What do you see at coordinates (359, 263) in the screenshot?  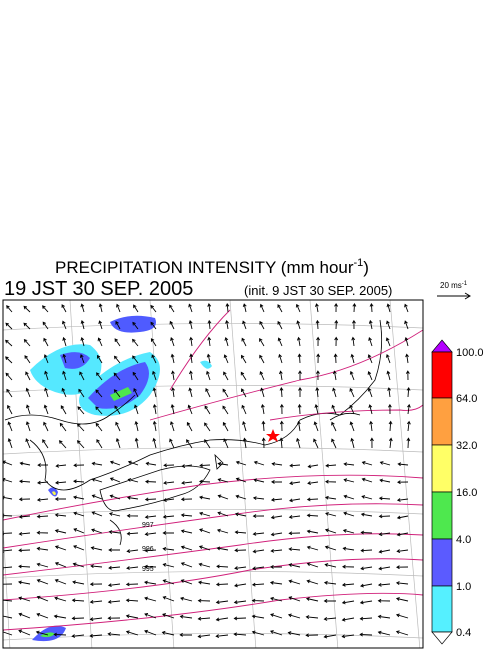 I see `title-sup: -1` at bounding box center [359, 263].